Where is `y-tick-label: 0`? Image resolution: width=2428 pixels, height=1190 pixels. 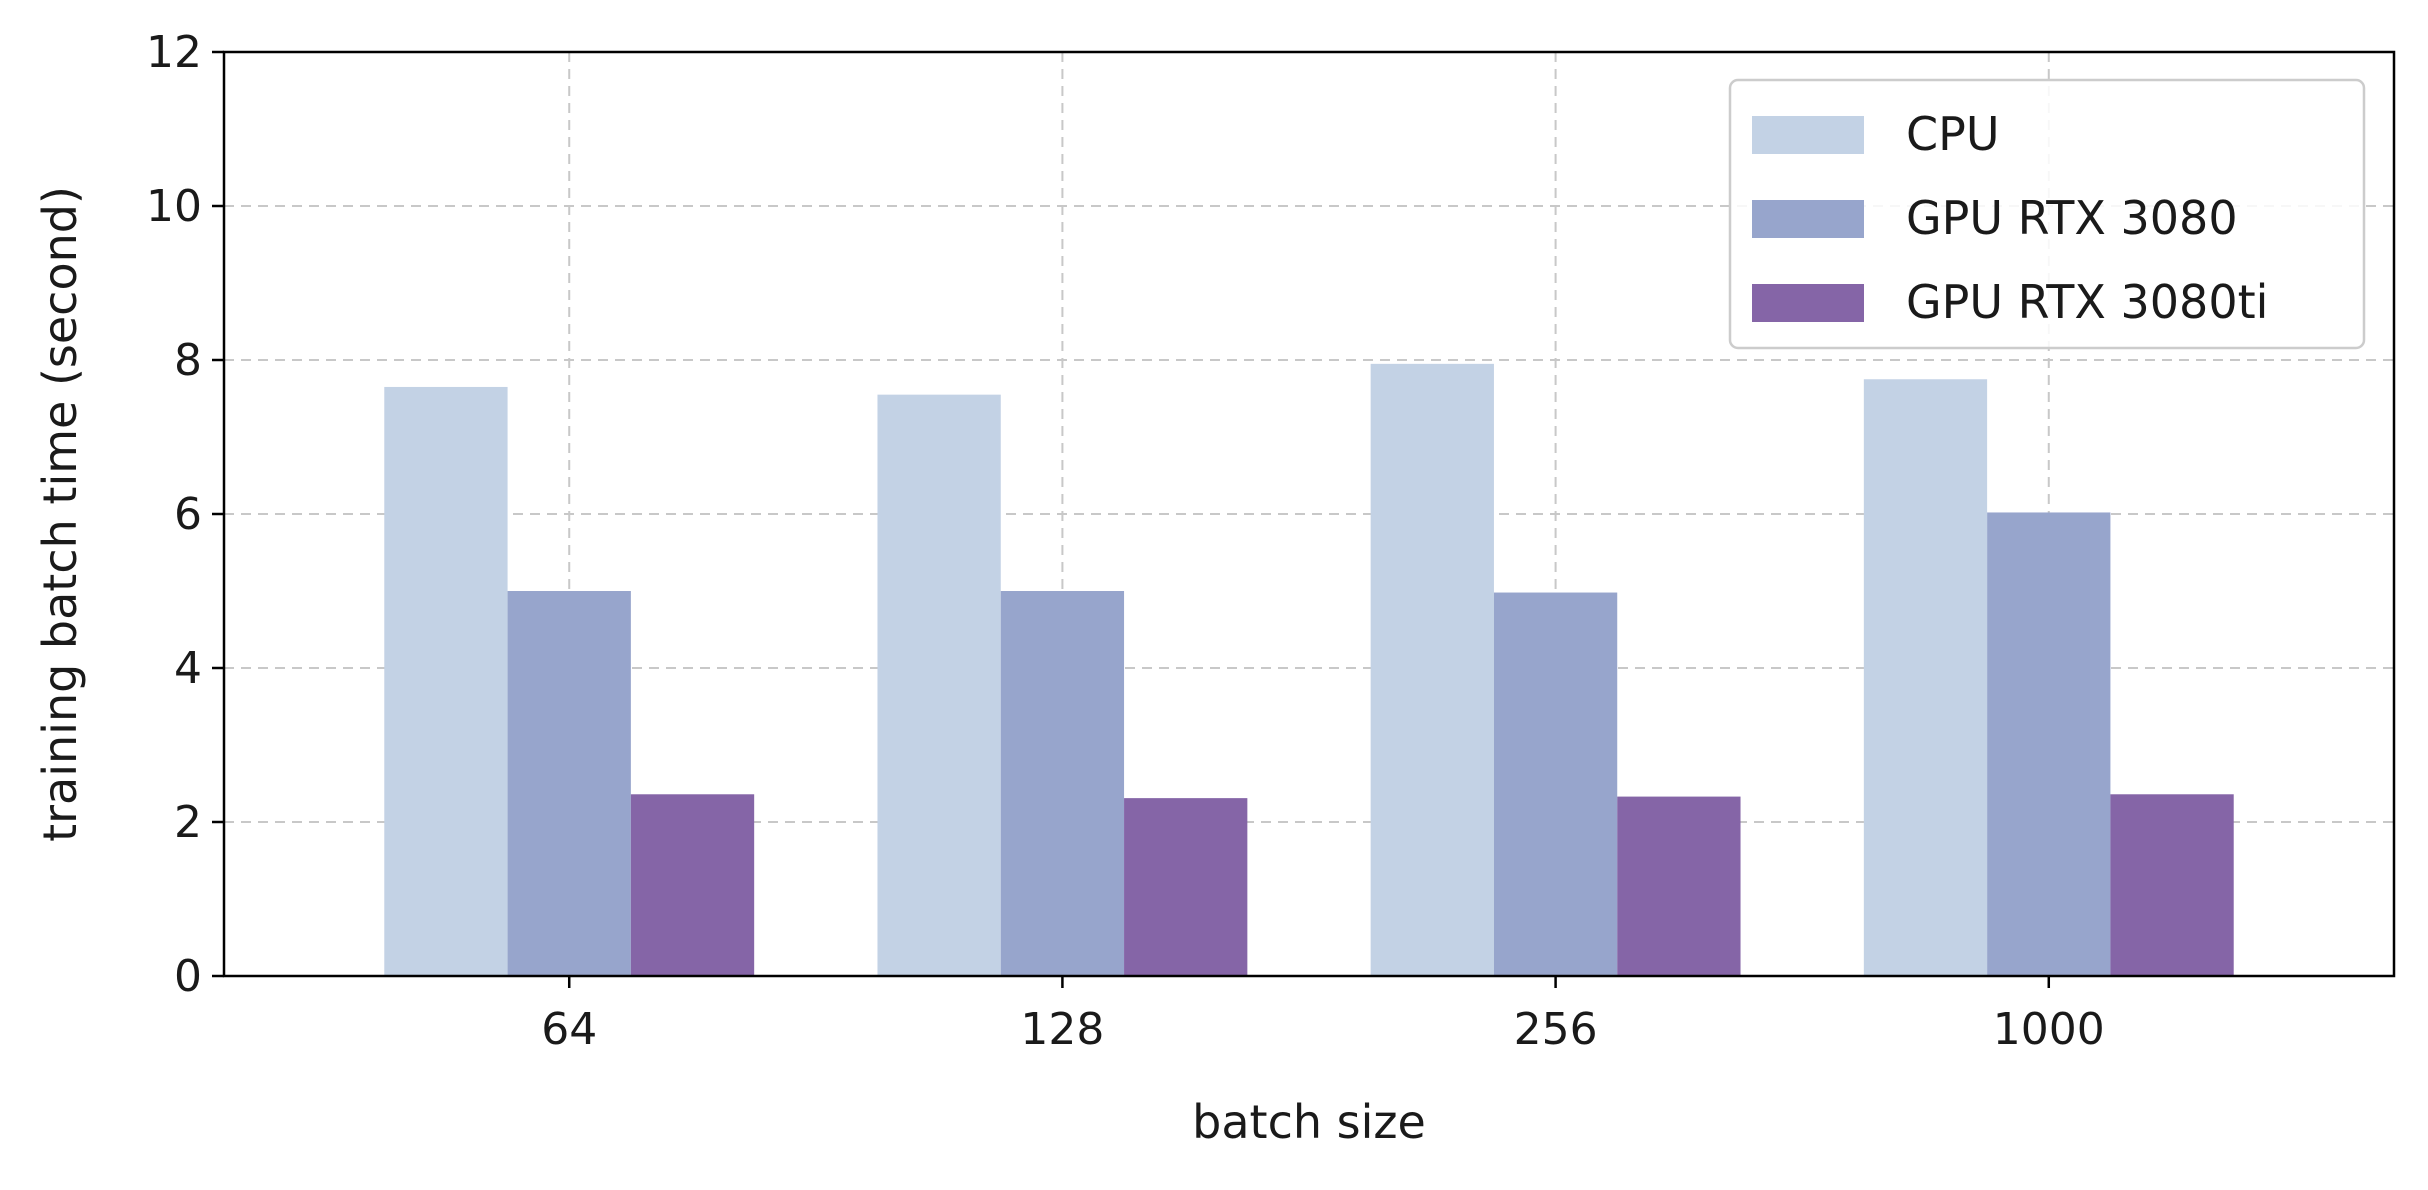 y-tick-label: 0 is located at coordinates (188, 976).